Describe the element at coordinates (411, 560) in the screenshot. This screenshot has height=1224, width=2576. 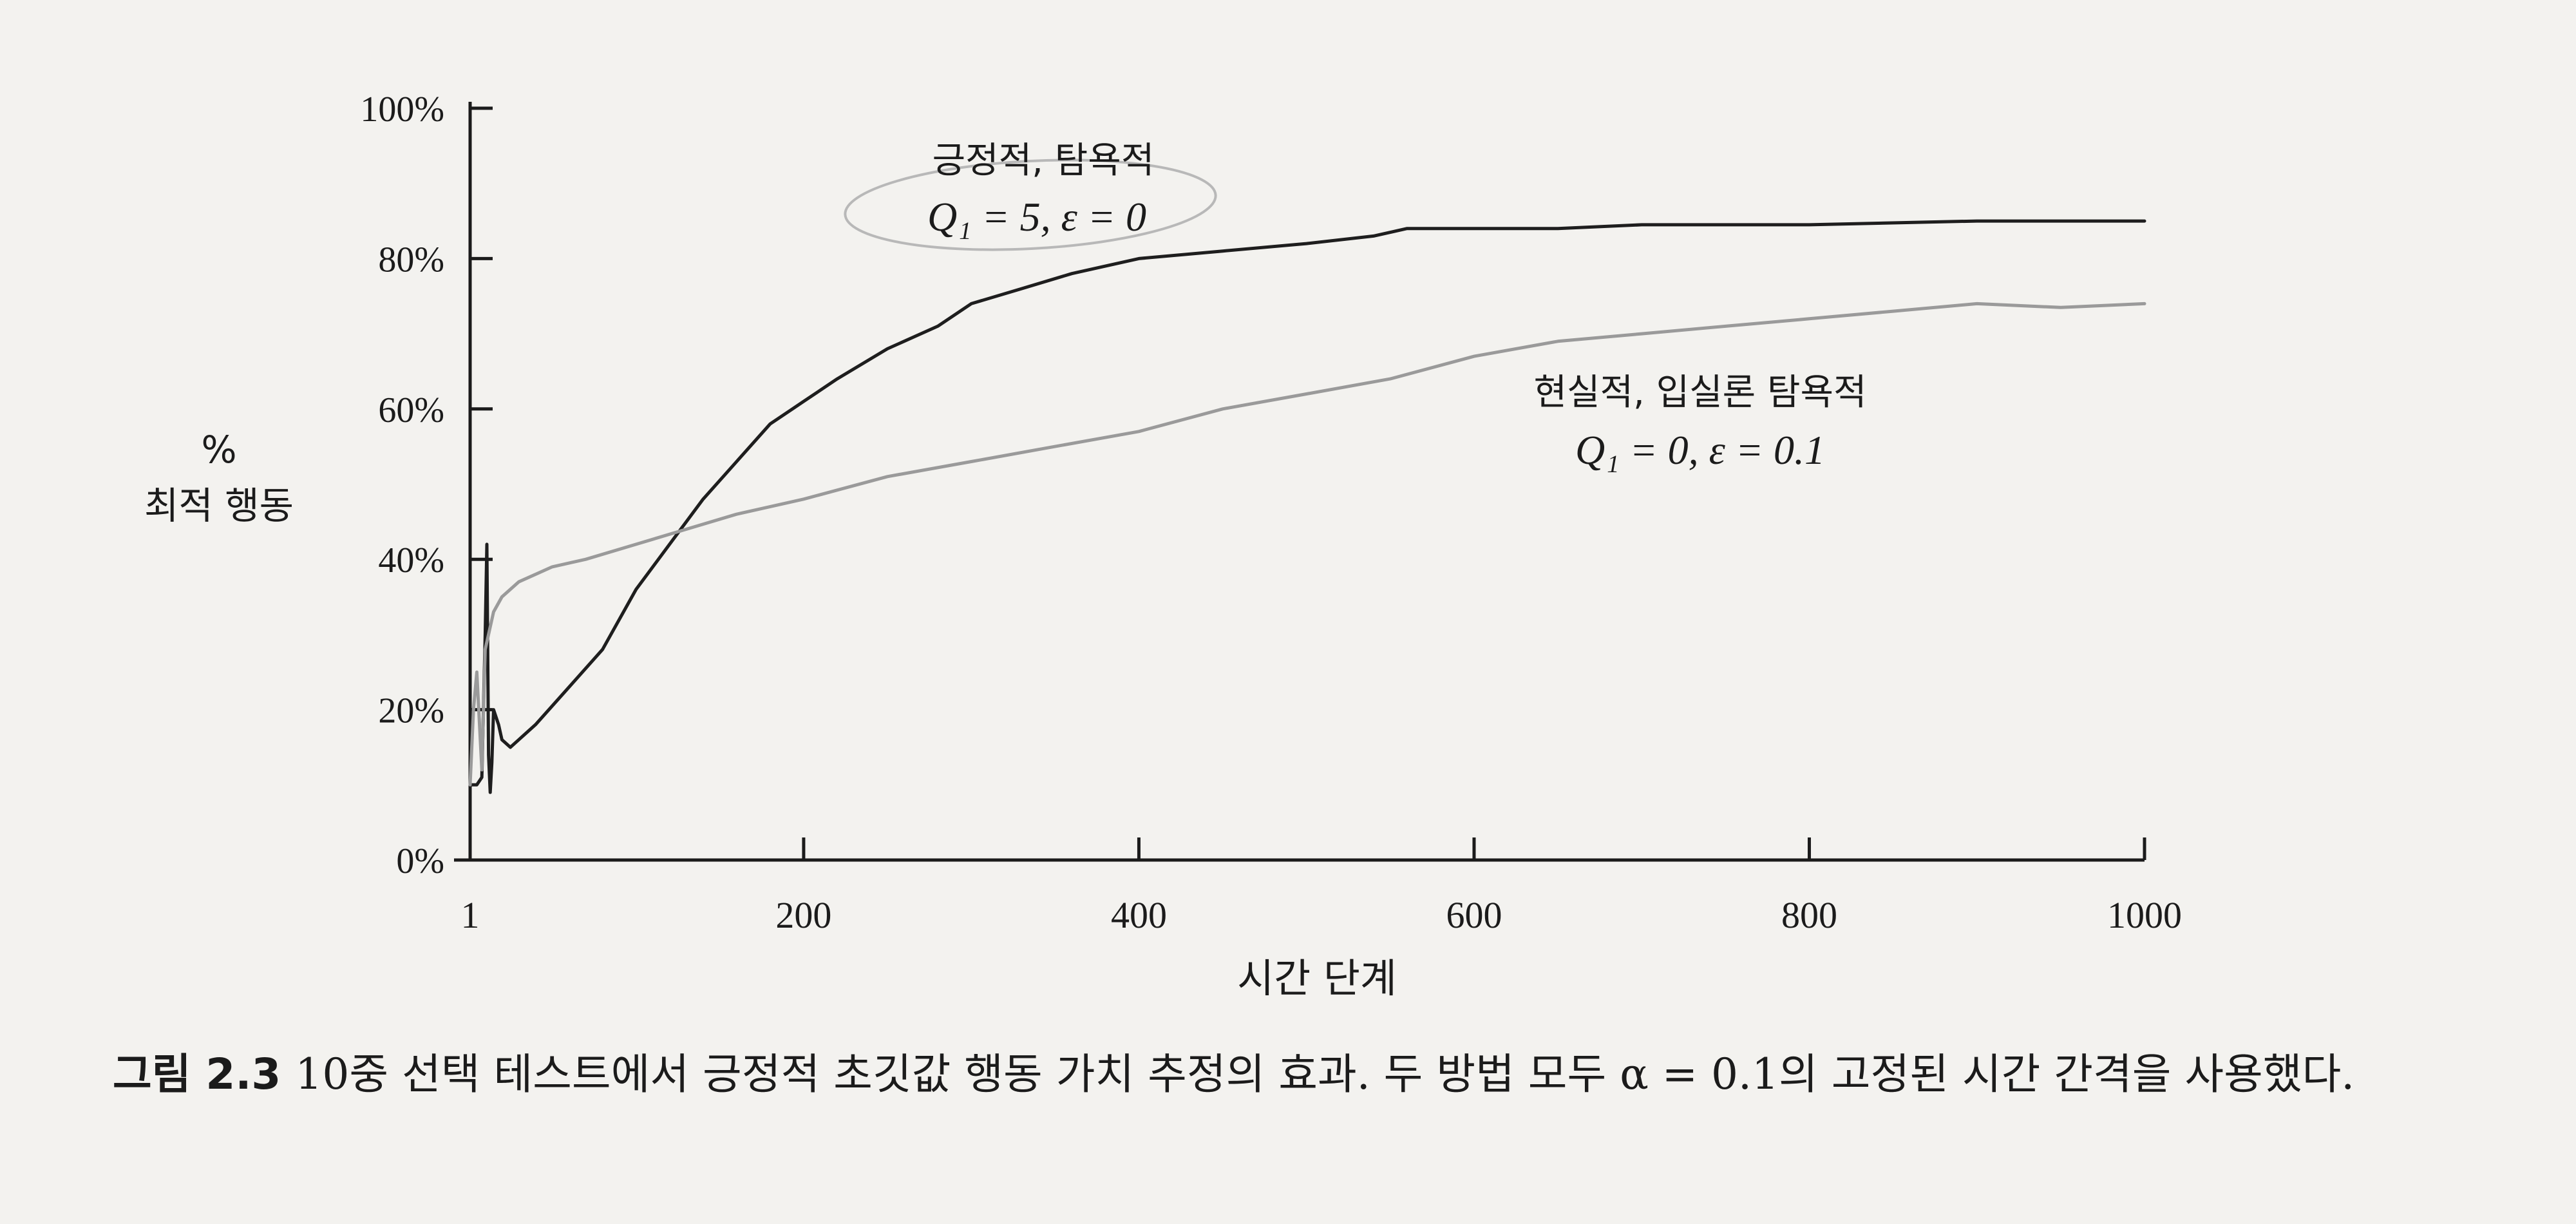
I see `y-tick-label: 40%` at that location.